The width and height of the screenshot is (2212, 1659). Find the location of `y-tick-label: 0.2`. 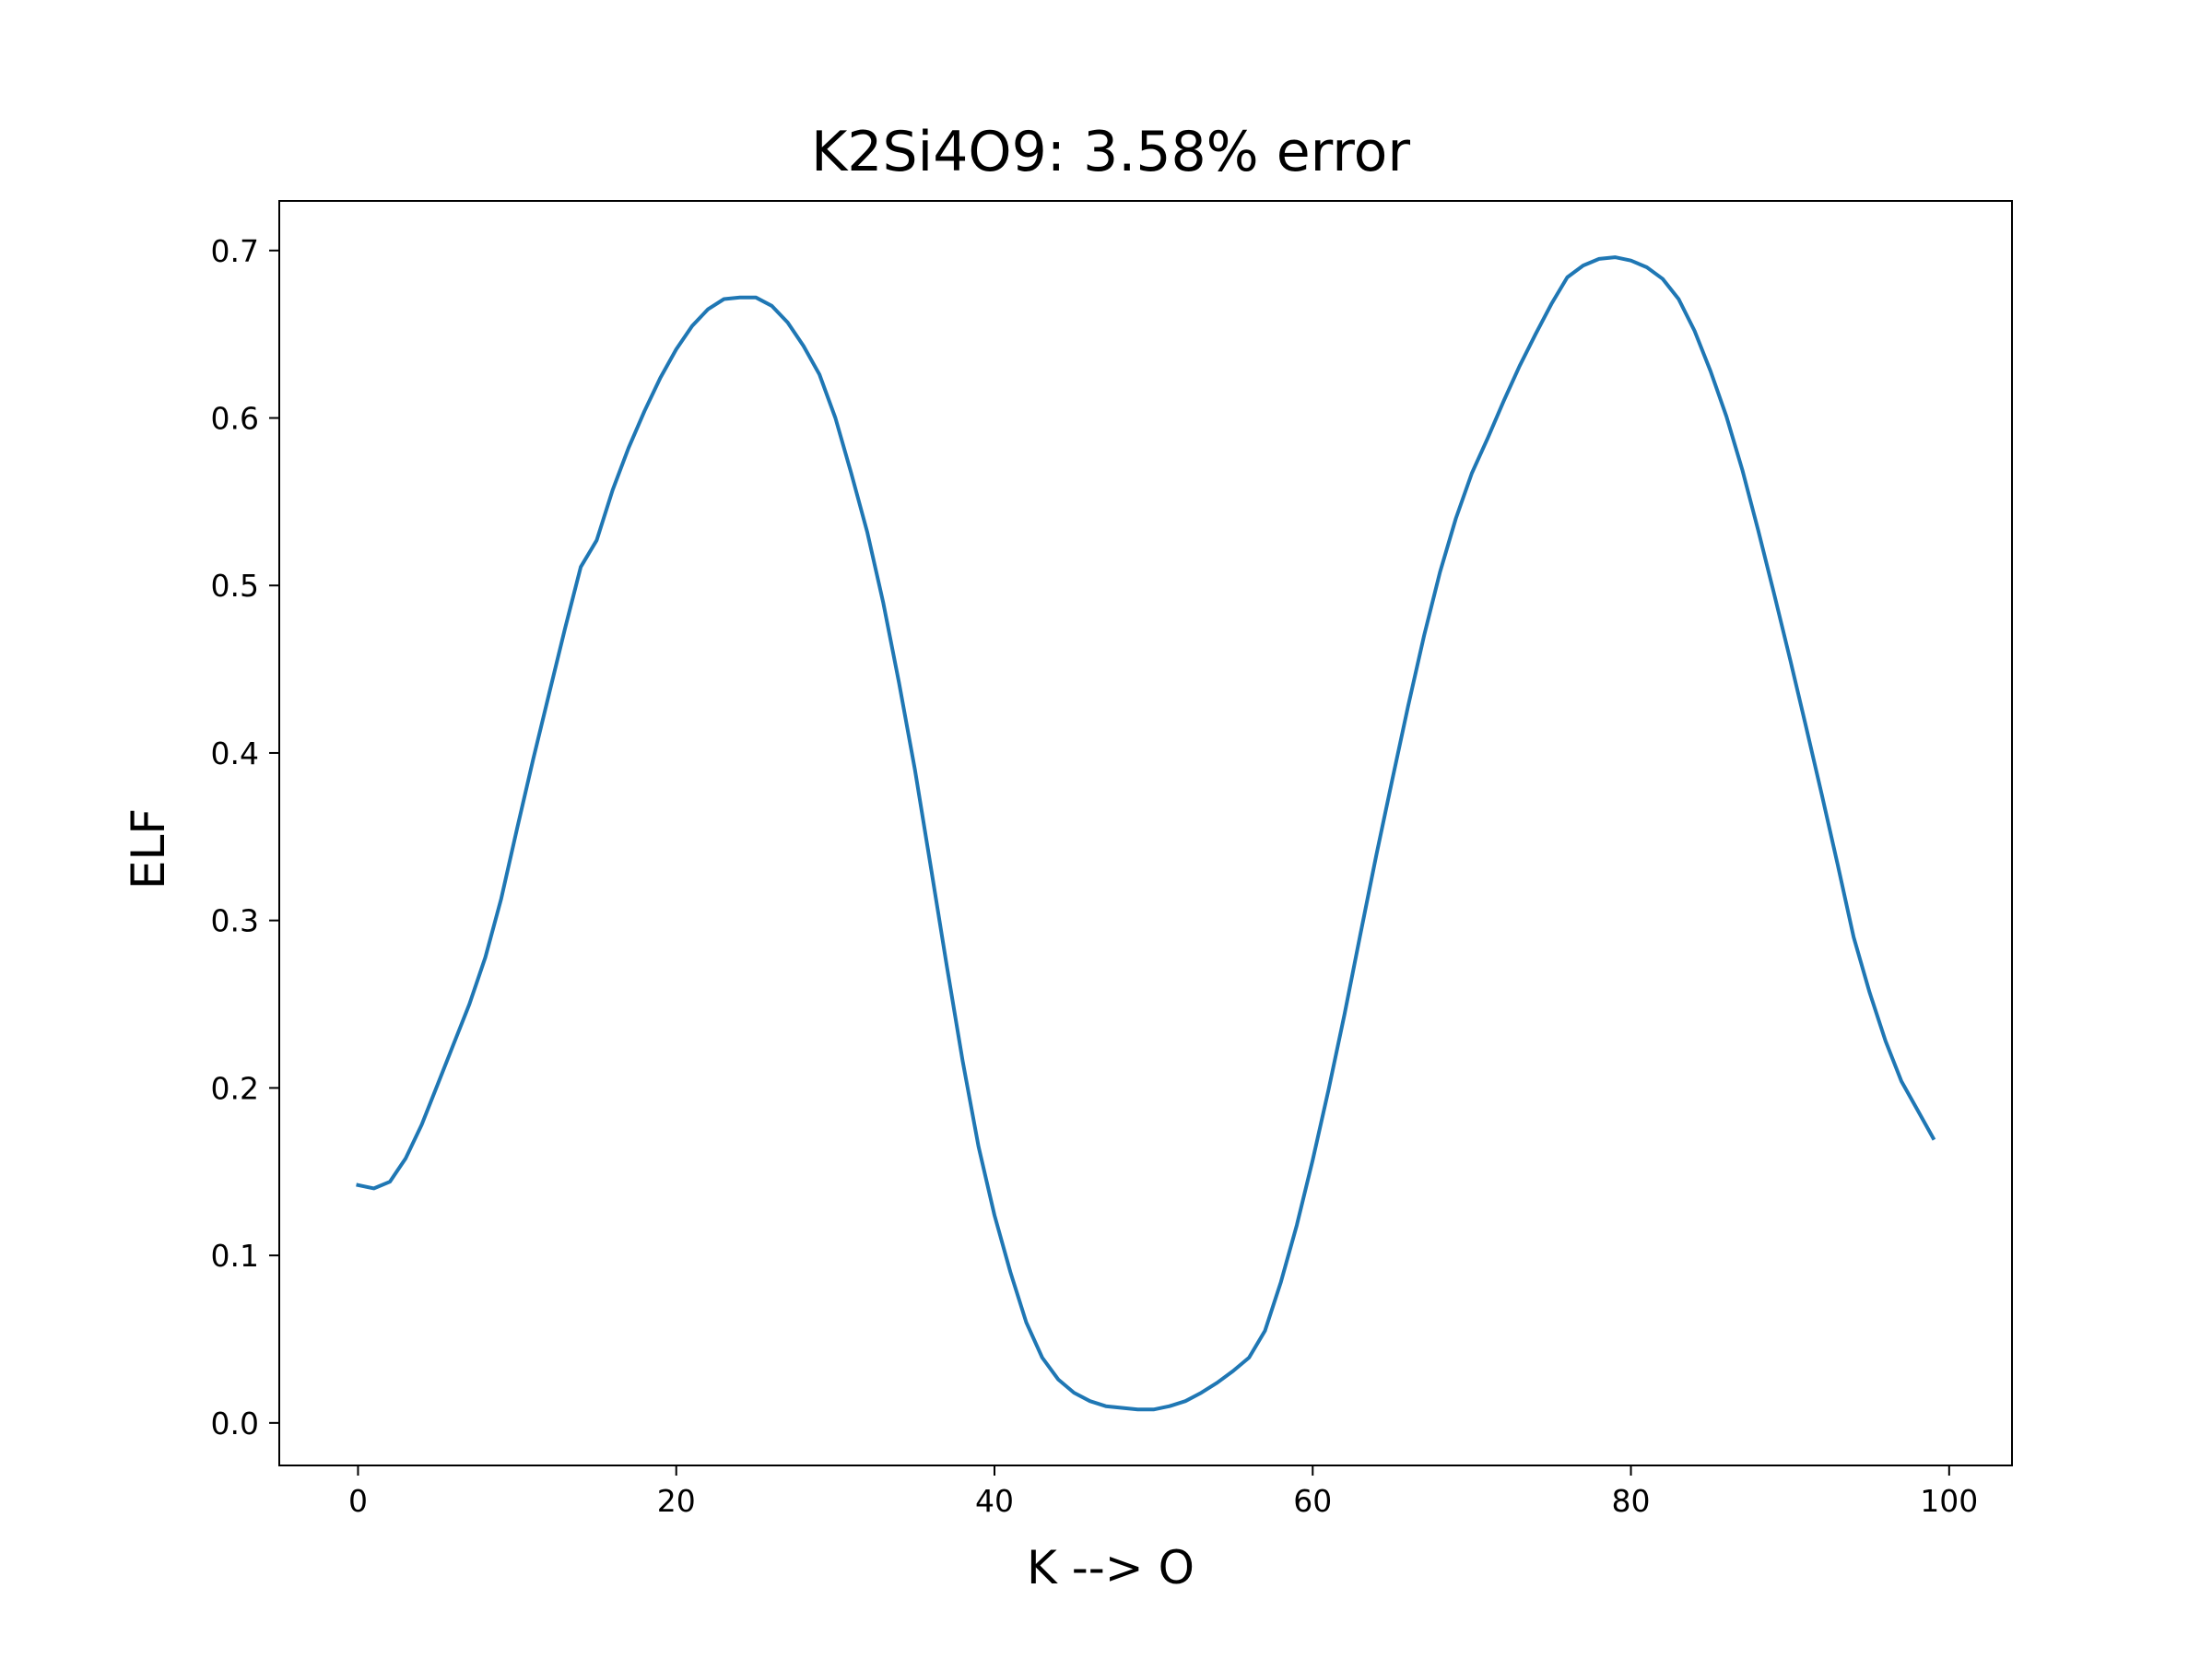

y-tick-label: 0.2 is located at coordinates (235, 1088).